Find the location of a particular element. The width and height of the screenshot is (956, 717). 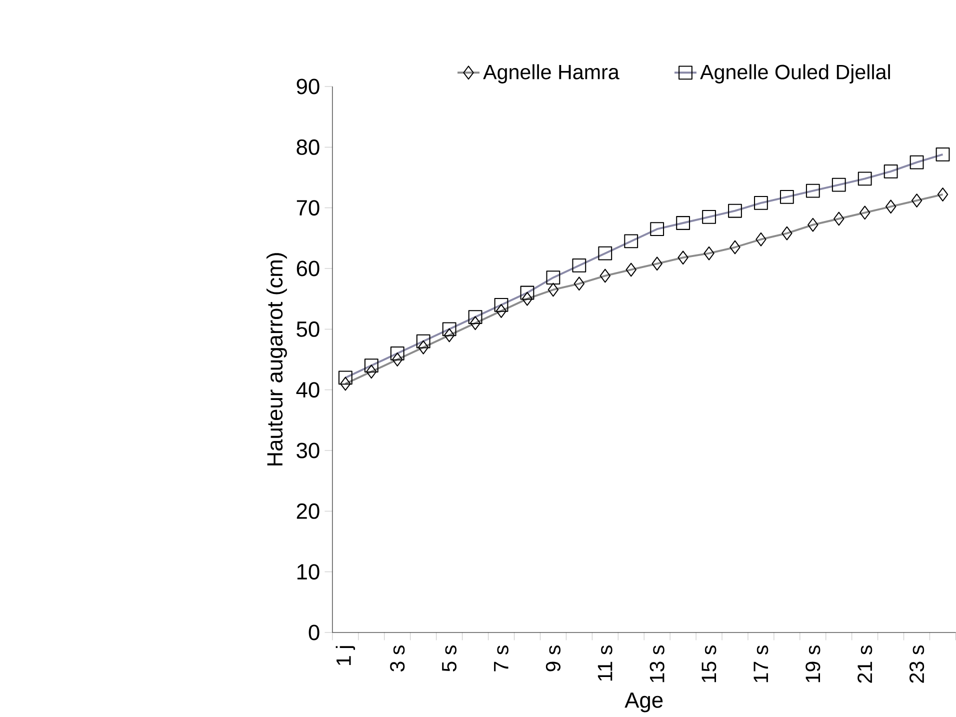

y-tick-label: 80 is located at coordinates (308, 148).